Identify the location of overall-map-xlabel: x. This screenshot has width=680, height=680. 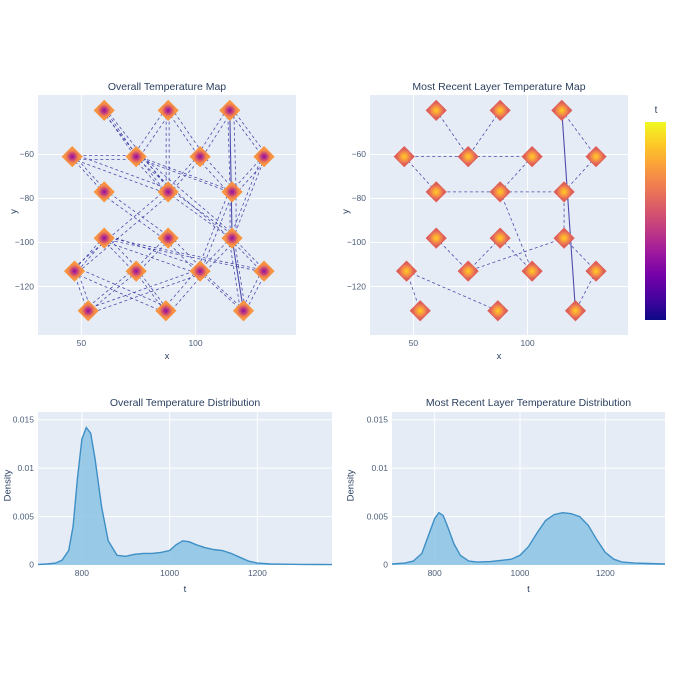
(167, 356).